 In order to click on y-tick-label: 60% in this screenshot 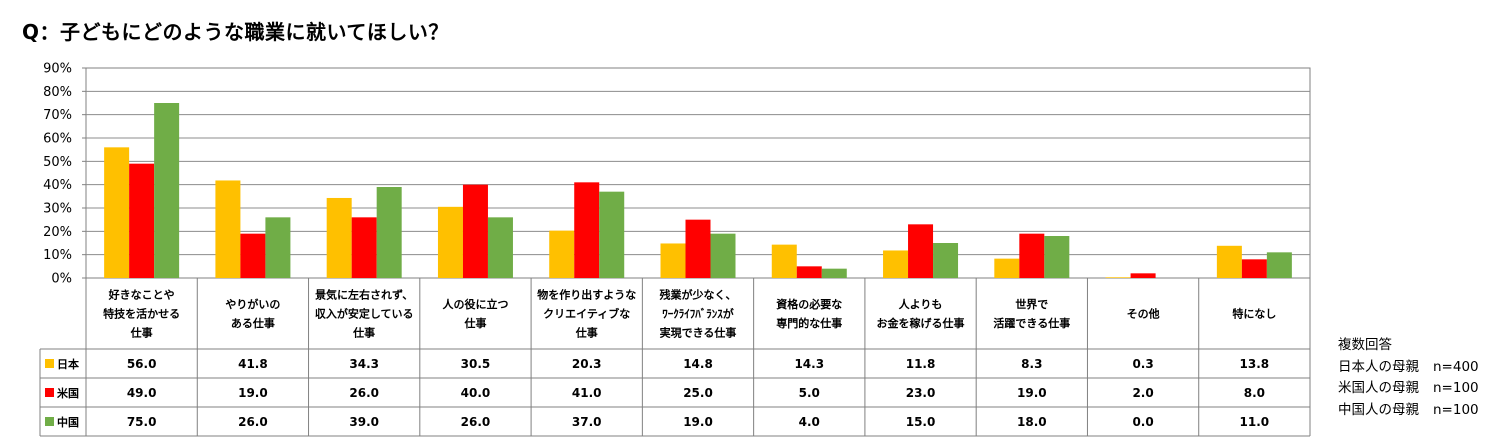, I will do `click(57, 139)`.